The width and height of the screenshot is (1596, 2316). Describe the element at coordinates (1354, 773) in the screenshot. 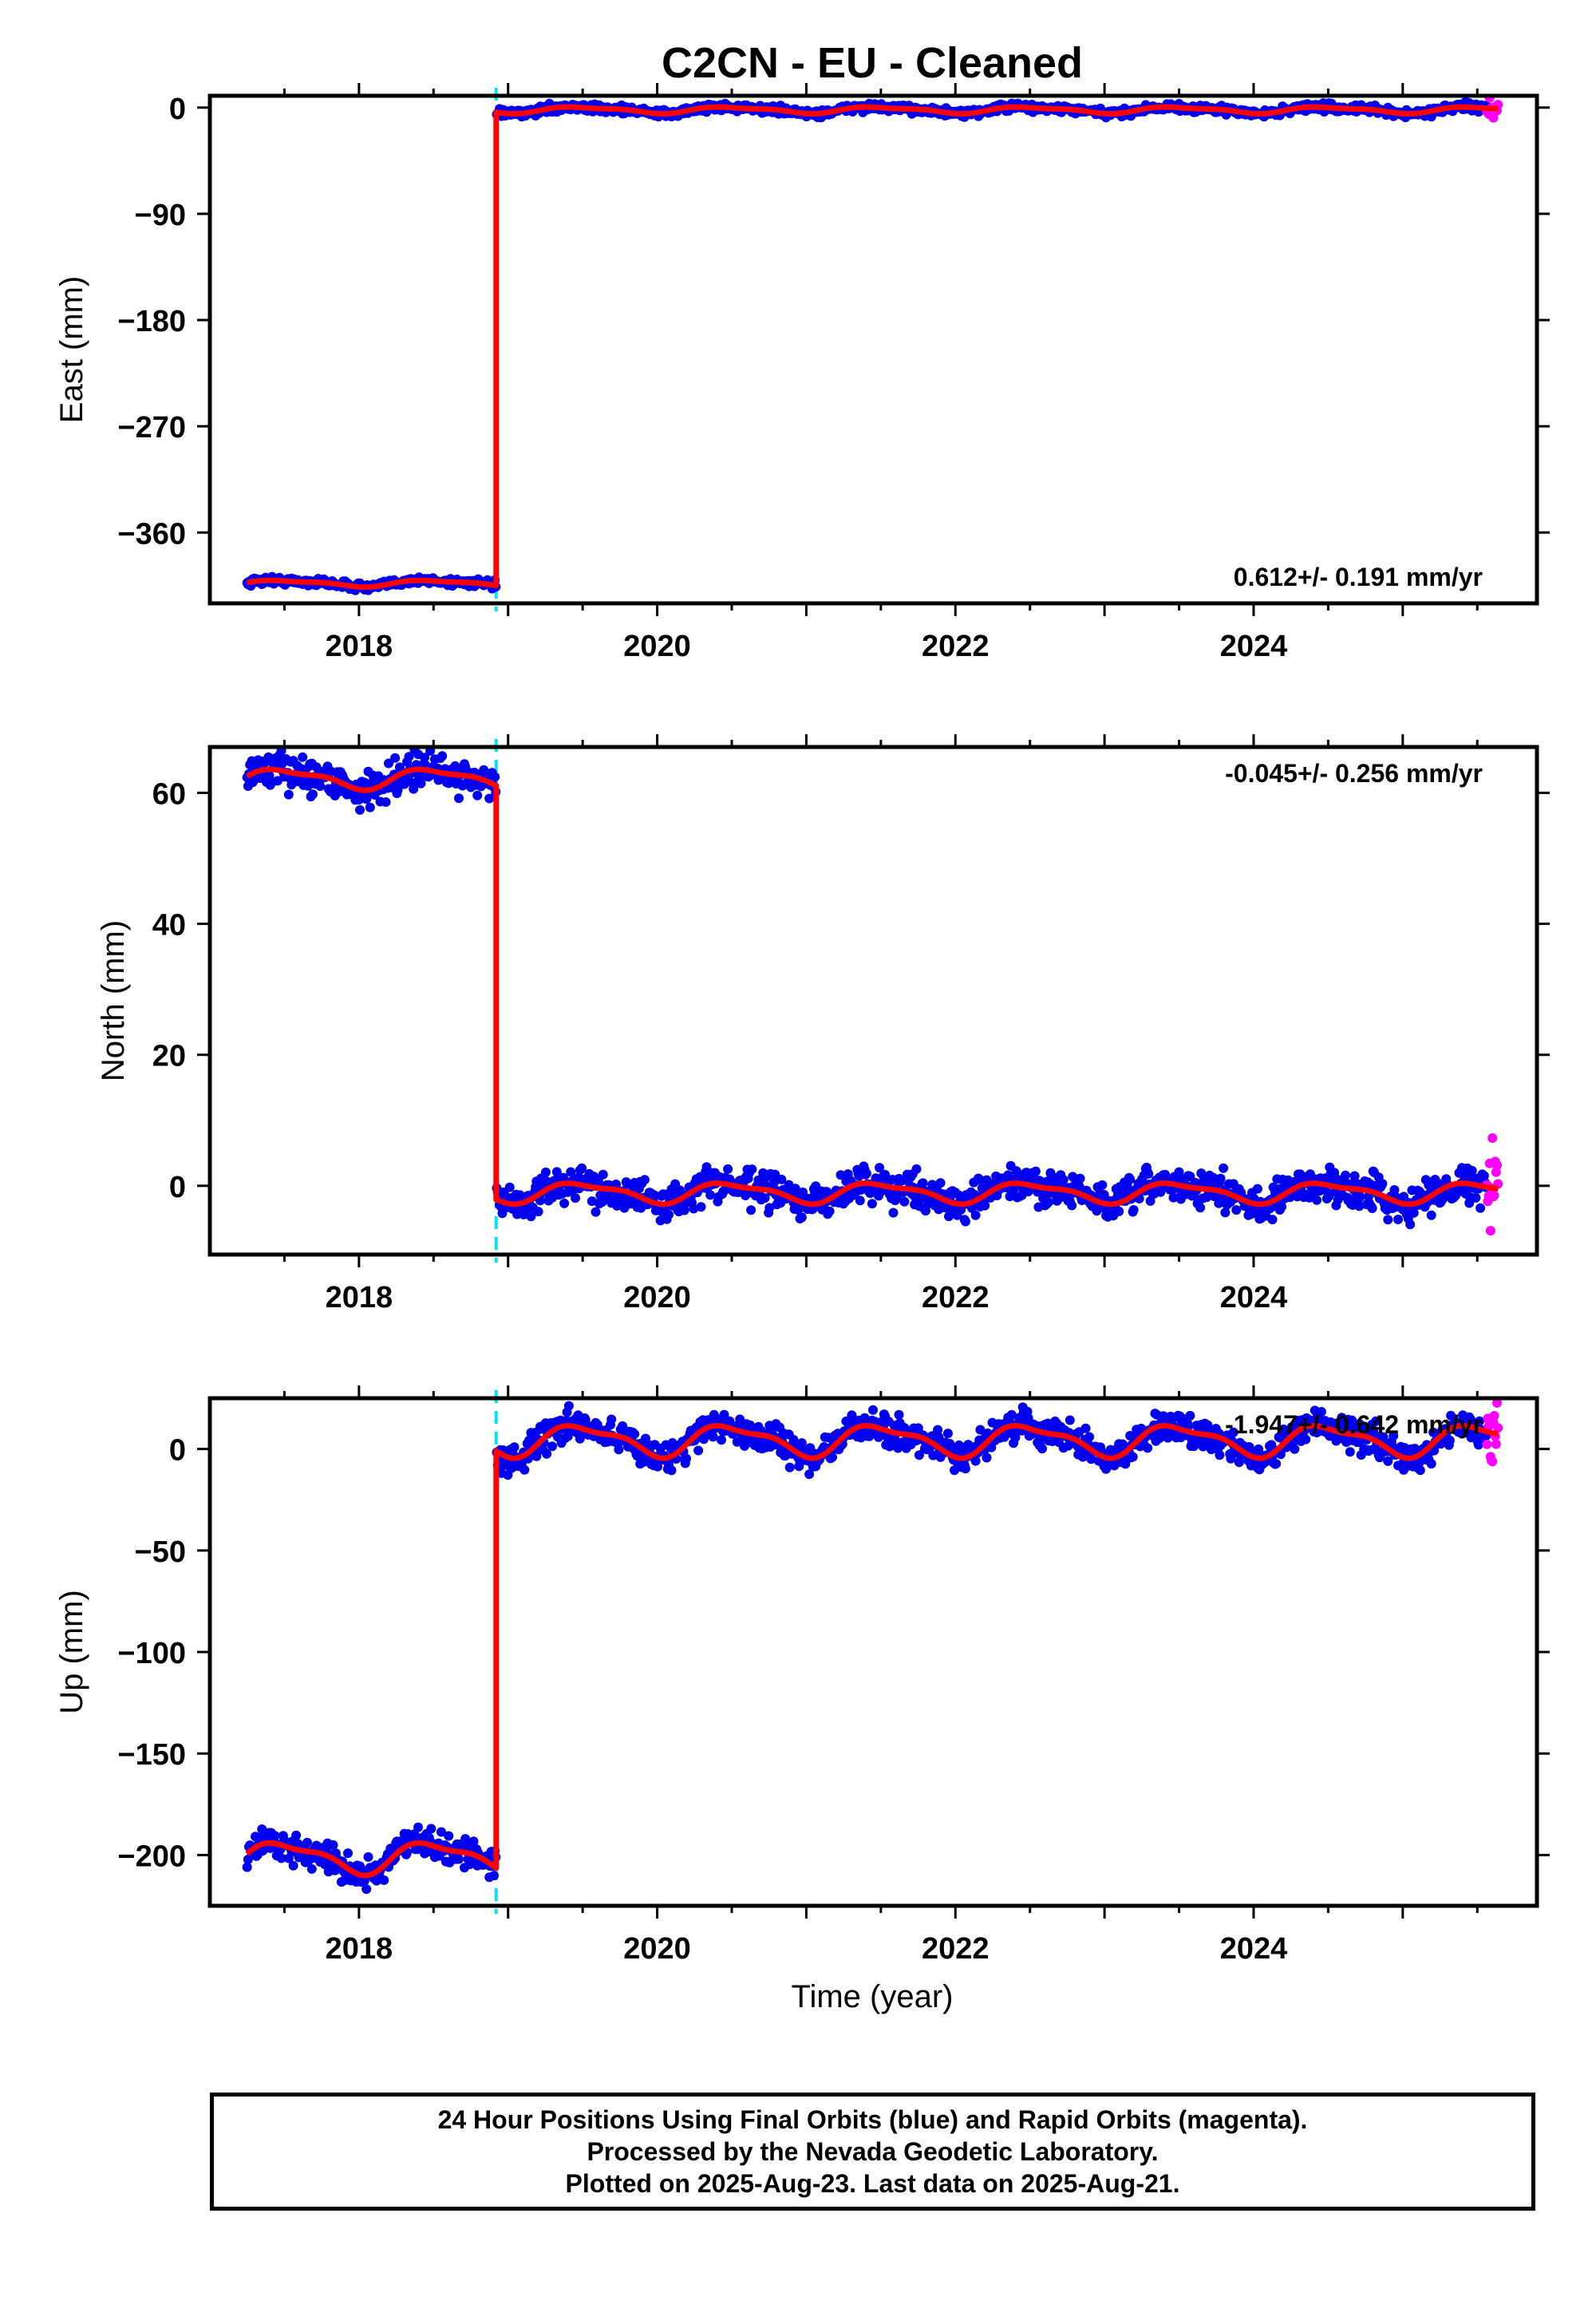

I see `velocity-rate-label-north: -0.045+/- 0.256 mm/yr` at that location.